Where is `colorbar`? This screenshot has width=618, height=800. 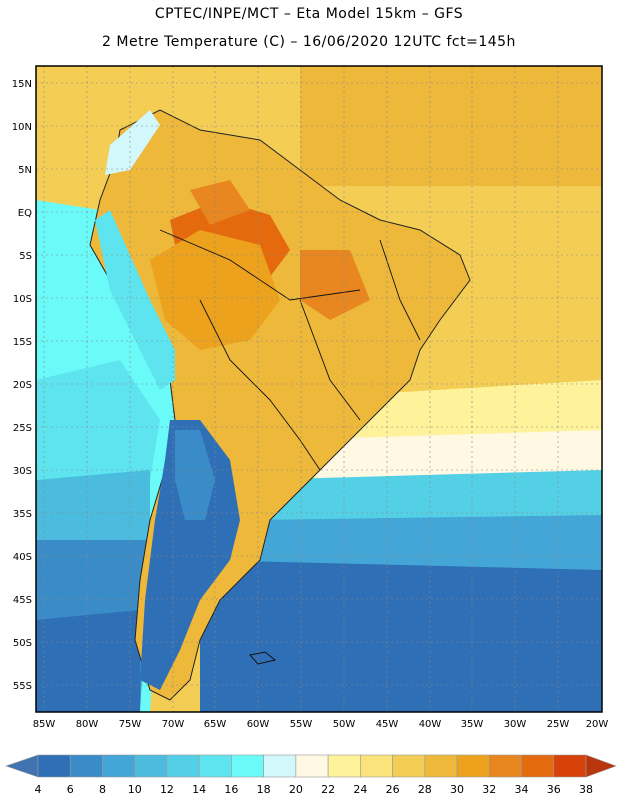
colorbar is located at coordinates (311, 766).